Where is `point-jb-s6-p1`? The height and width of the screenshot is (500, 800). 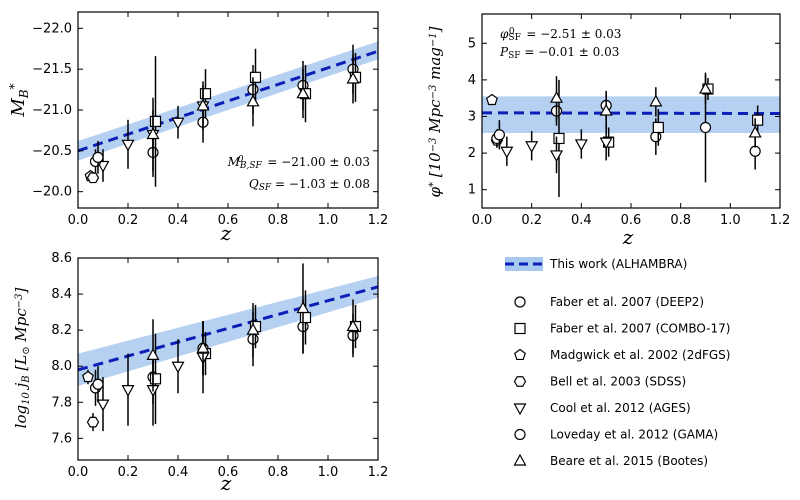
point-jb-s6-p1 is located at coordinates (203, 346).